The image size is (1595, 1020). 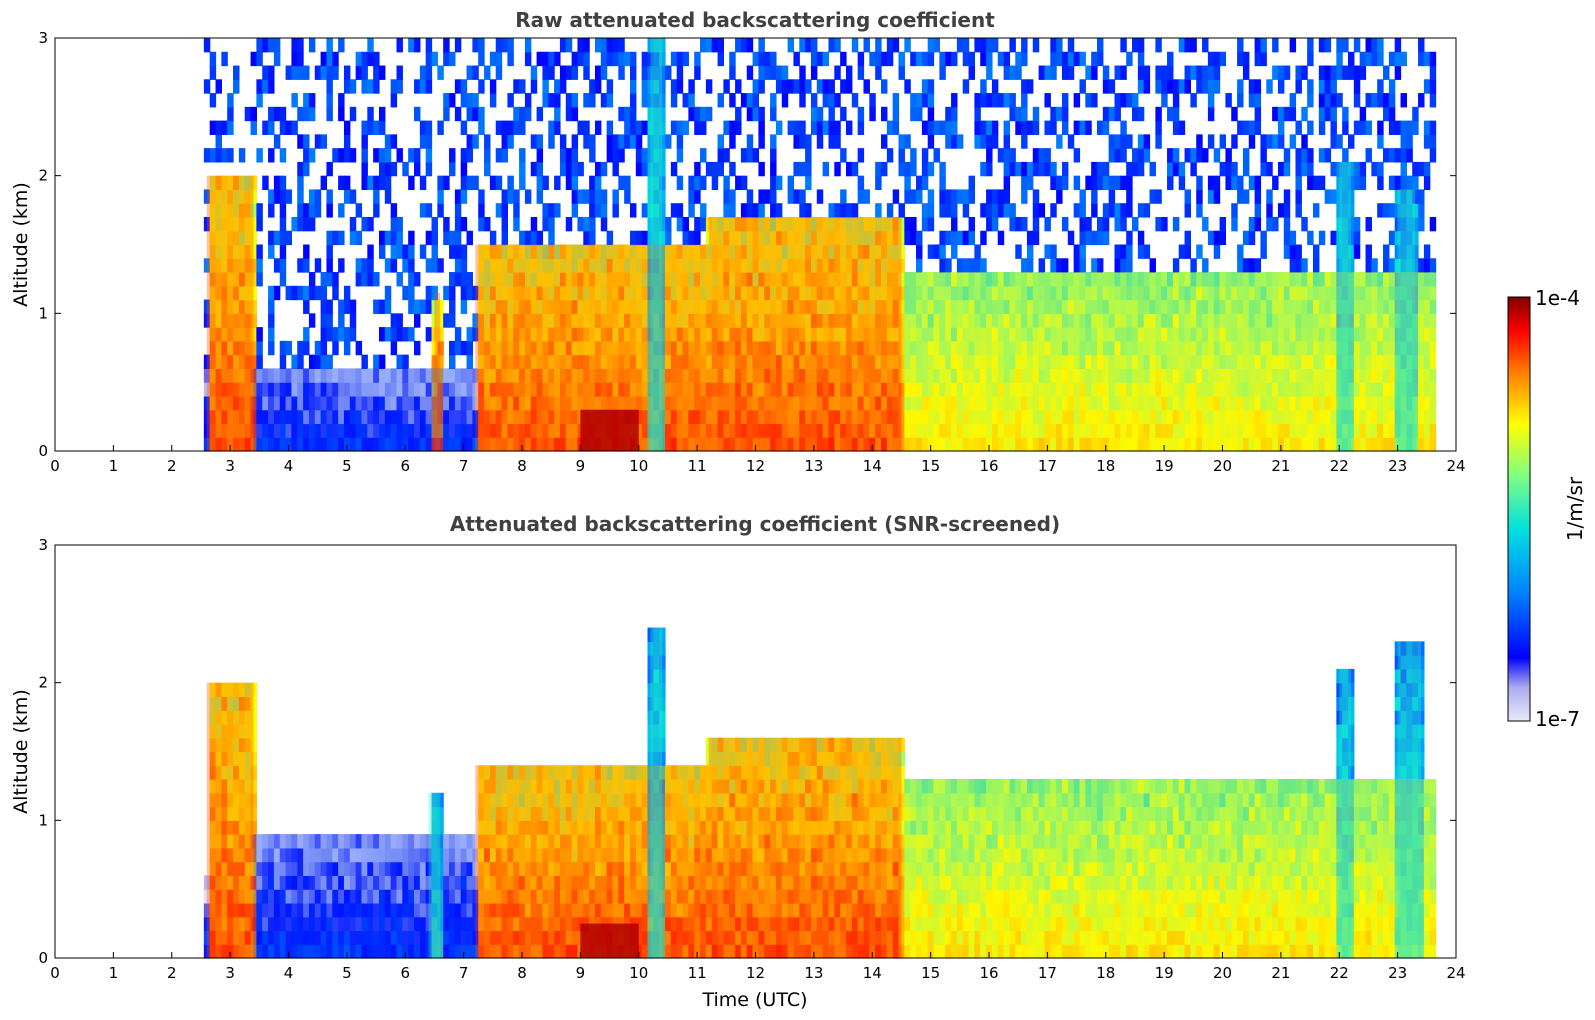 What do you see at coordinates (55, 466) in the screenshot?
I see `x-tick-label: 0` at bounding box center [55, 466].